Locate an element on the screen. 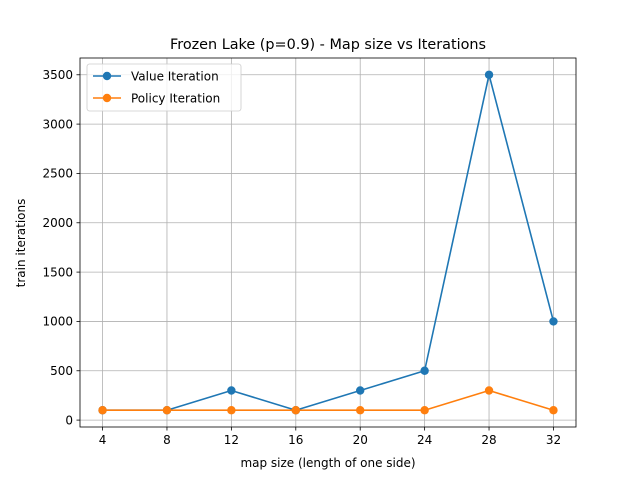 Image resolution: width=640 pixels, height=484 pixels. y-tick-label: 1500 is located at coordinates (57, 272).